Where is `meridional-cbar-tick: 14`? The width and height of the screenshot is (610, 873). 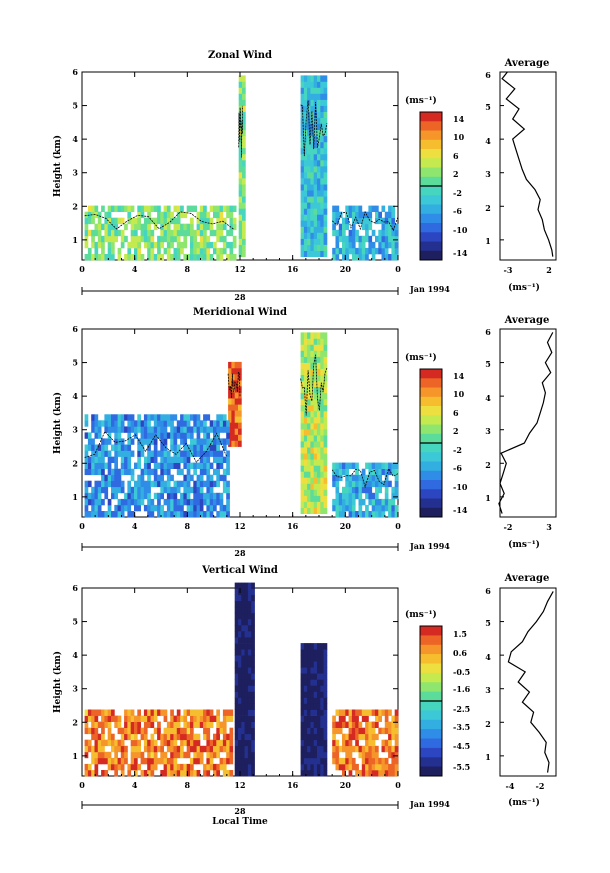
meridional-cbar-tick: 14 is located at coordinates (459, 376).